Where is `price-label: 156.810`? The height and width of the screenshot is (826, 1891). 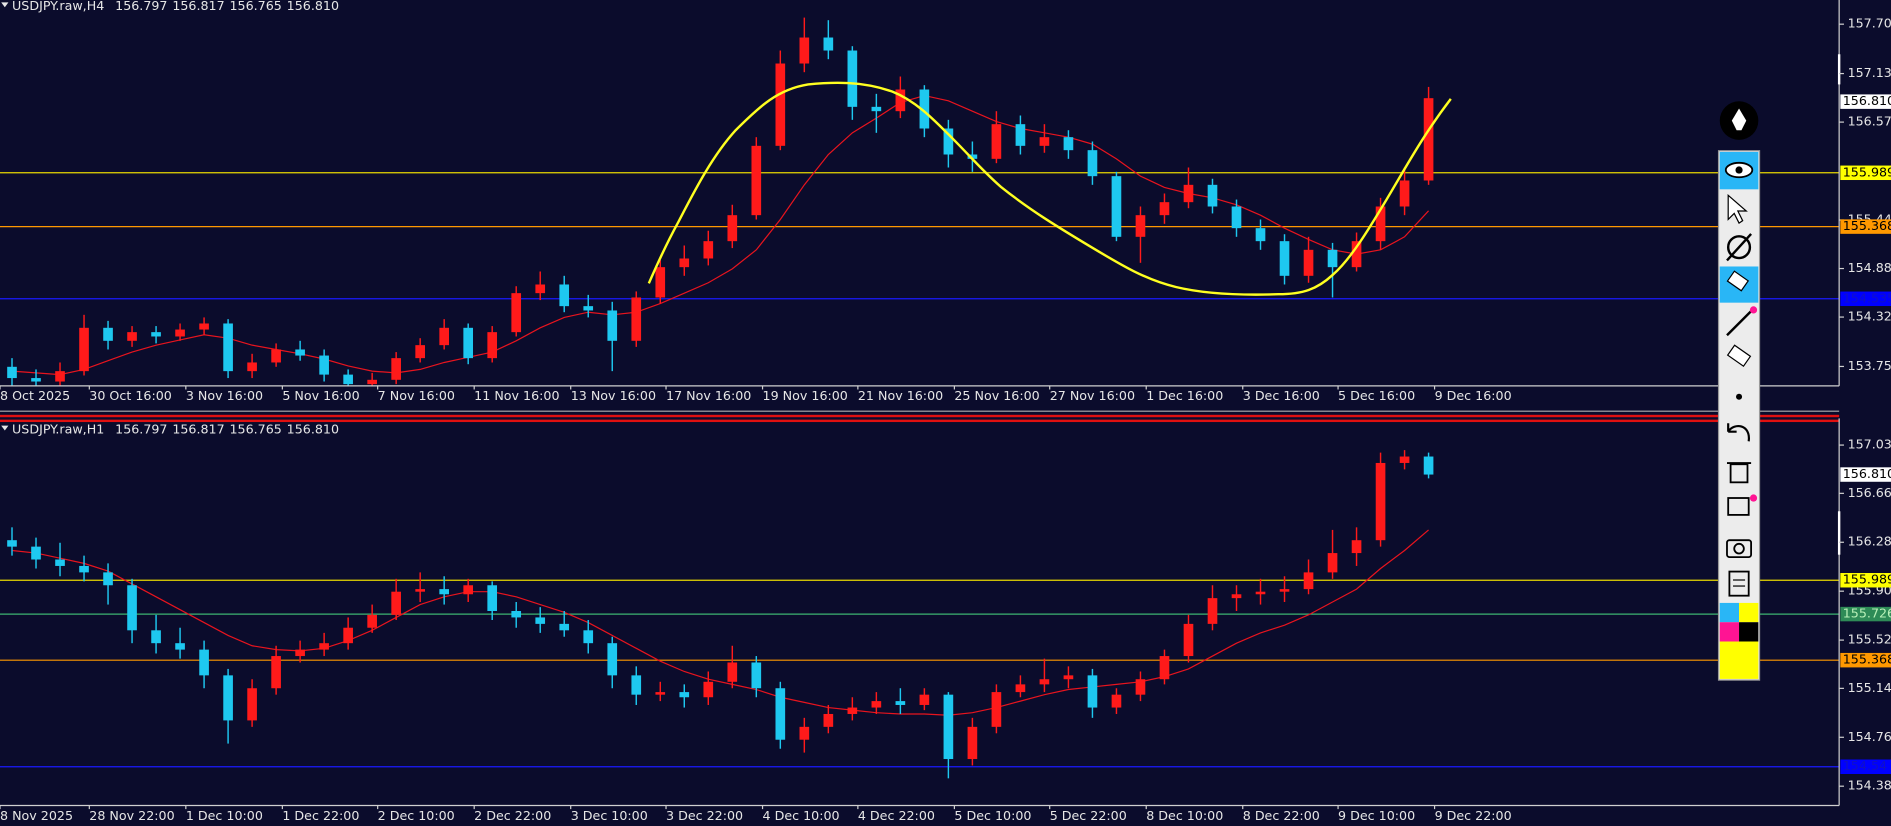
price-label: 156.810 is located at coordinates (1867, 100).